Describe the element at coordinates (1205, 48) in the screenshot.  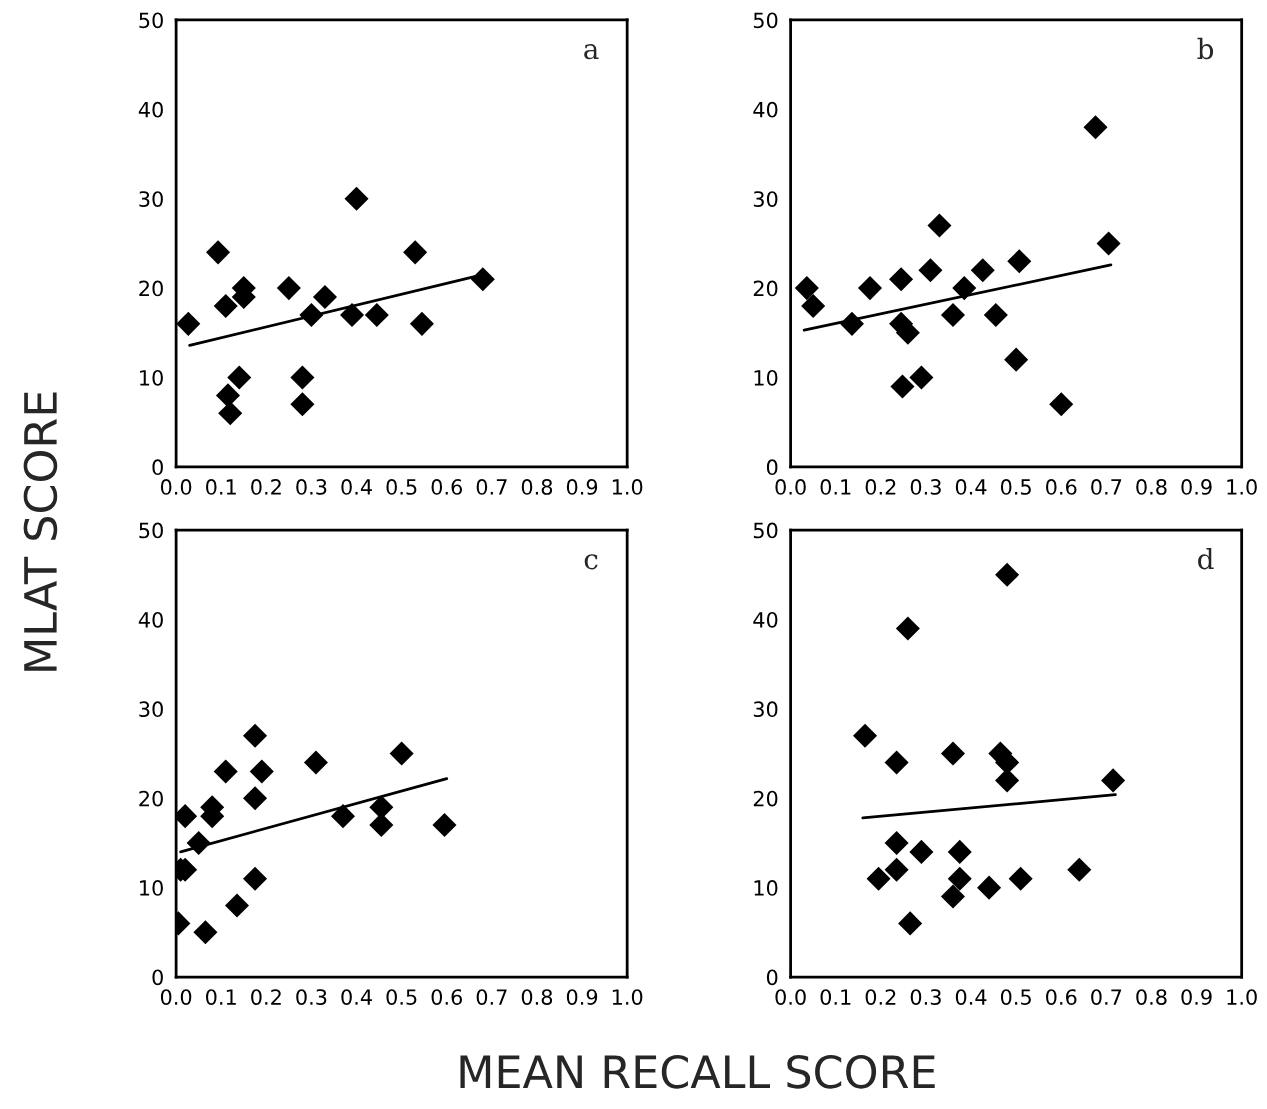
I see `annotation: b` at that location.